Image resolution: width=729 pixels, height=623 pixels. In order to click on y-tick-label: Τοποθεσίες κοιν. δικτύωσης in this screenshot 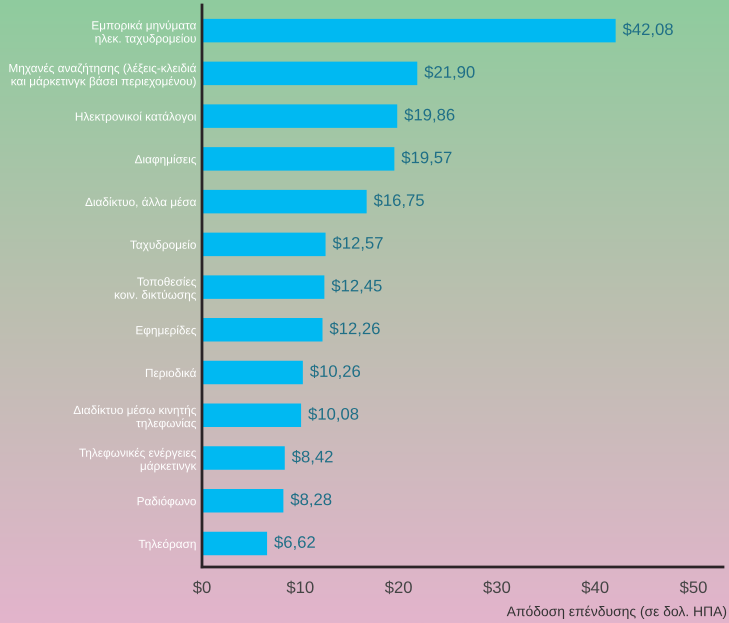, I will do `click(155, 289)`.